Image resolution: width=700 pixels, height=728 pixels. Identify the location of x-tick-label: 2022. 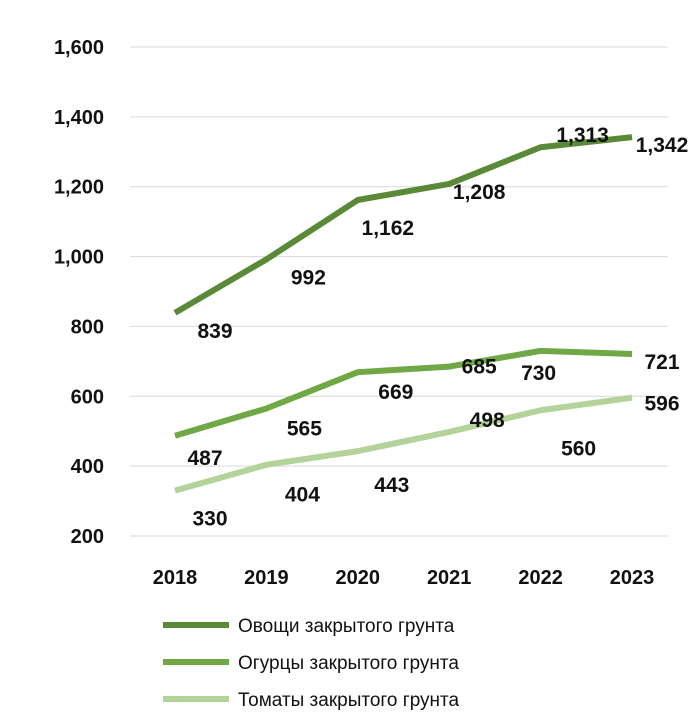
(540, 578).